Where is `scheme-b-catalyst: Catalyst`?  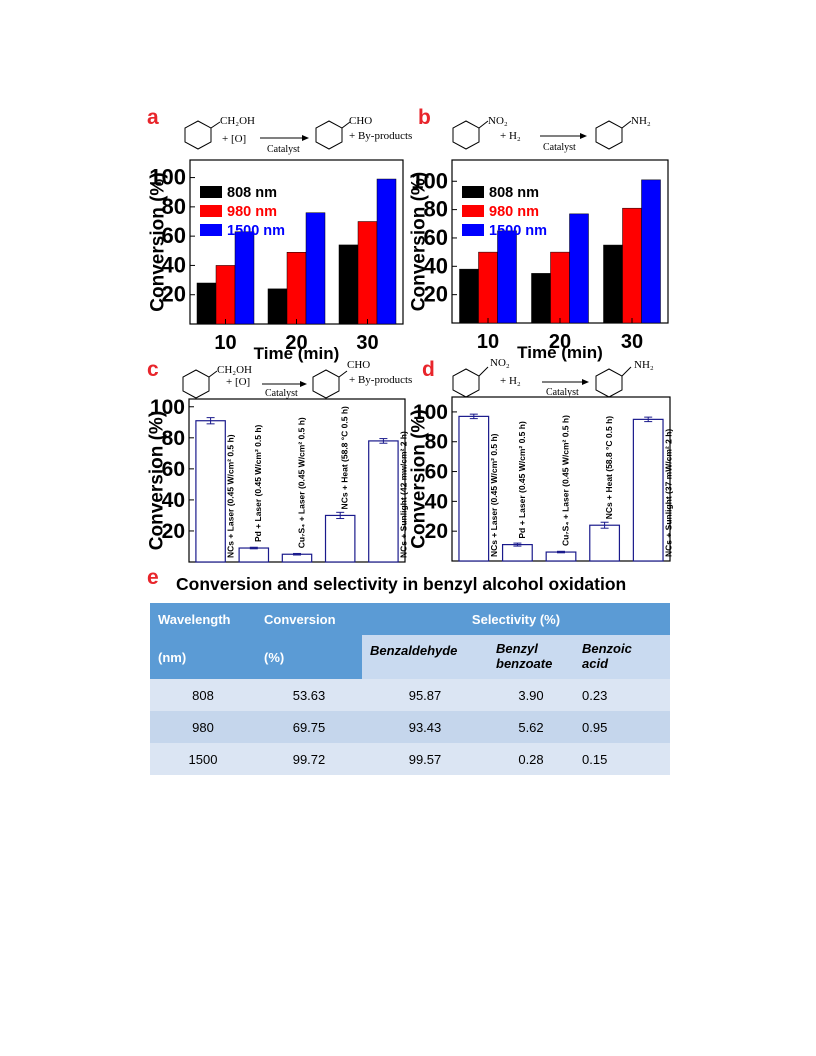 scheme-b-catalyst: Catalyst is located at coordinates (559, 147).